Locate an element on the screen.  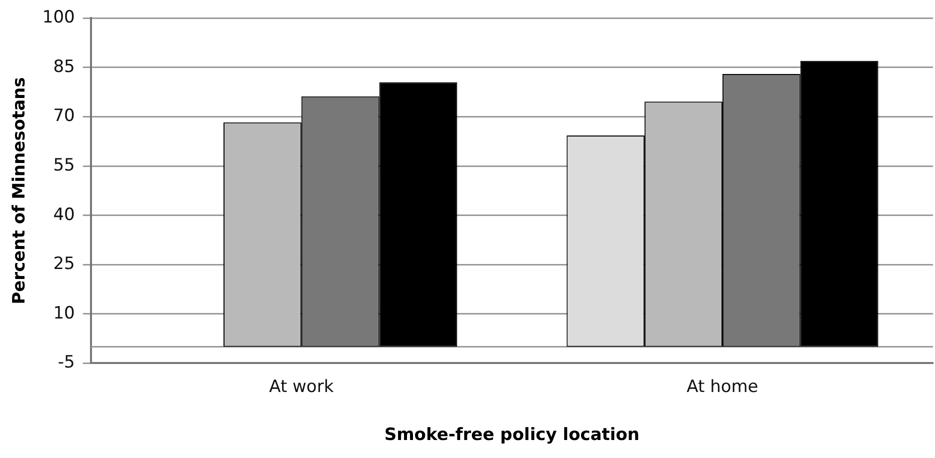
y-tick-label: 85 is located at coordinates (64, 66).